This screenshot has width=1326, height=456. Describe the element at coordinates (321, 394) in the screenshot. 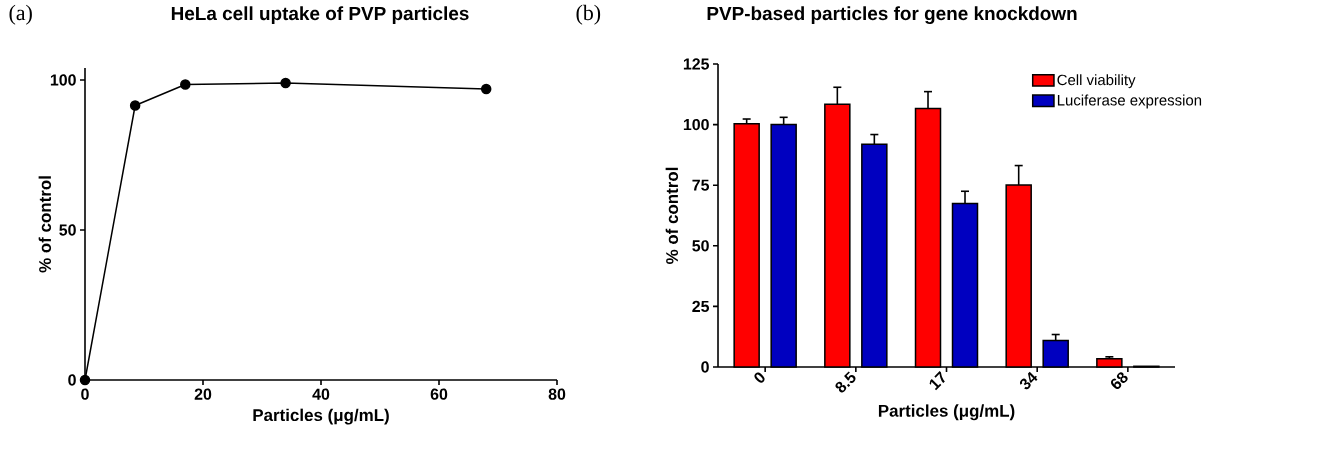

I see `x-tick-label: 40` at that location.